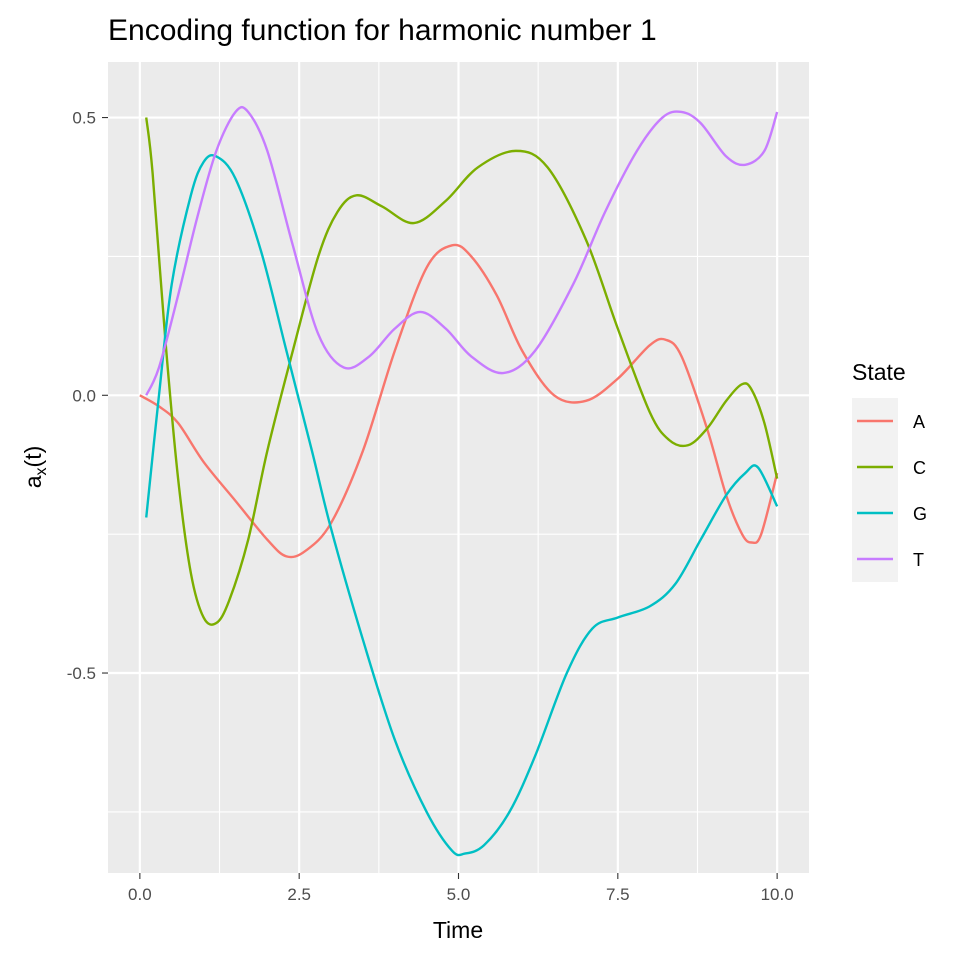  I want to click on legend-items: A C G T, so click(892, 491).